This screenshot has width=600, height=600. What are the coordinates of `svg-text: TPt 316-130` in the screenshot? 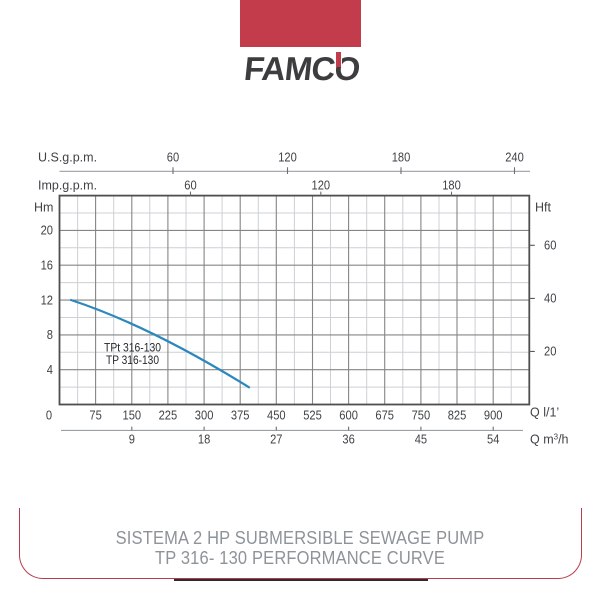 It's located at (132, 348).